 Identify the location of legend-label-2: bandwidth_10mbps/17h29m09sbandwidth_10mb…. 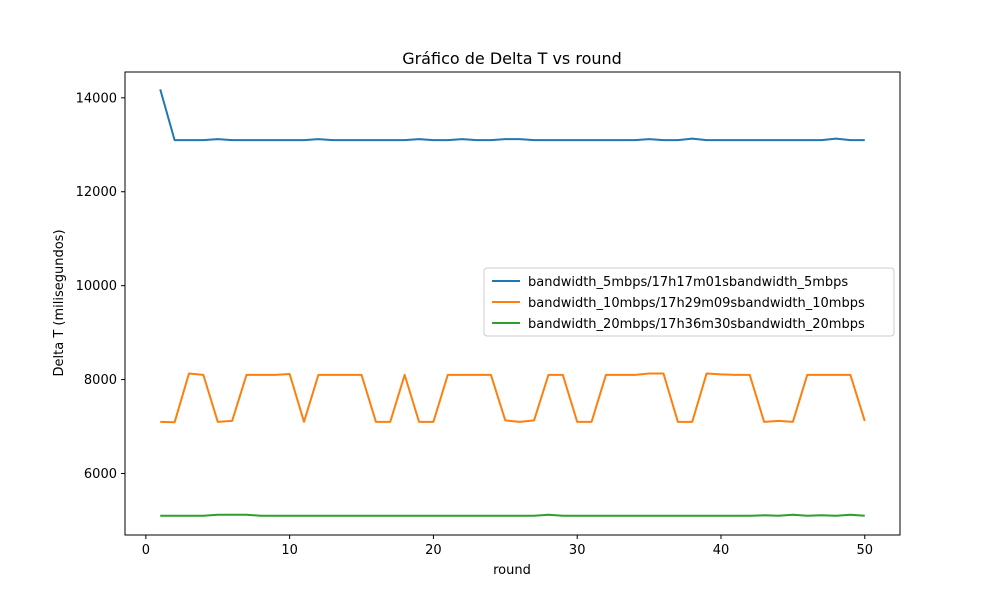
(696, 303).